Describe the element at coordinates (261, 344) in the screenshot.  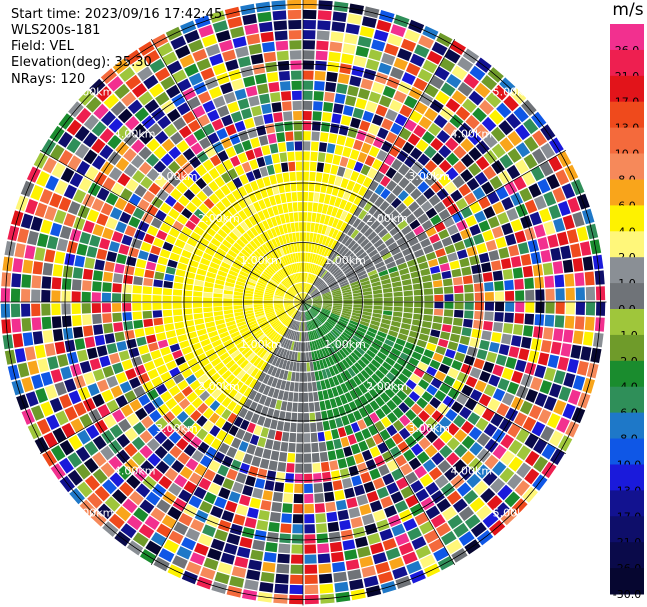
I see `range-ring-label: 1.00km` at that location.